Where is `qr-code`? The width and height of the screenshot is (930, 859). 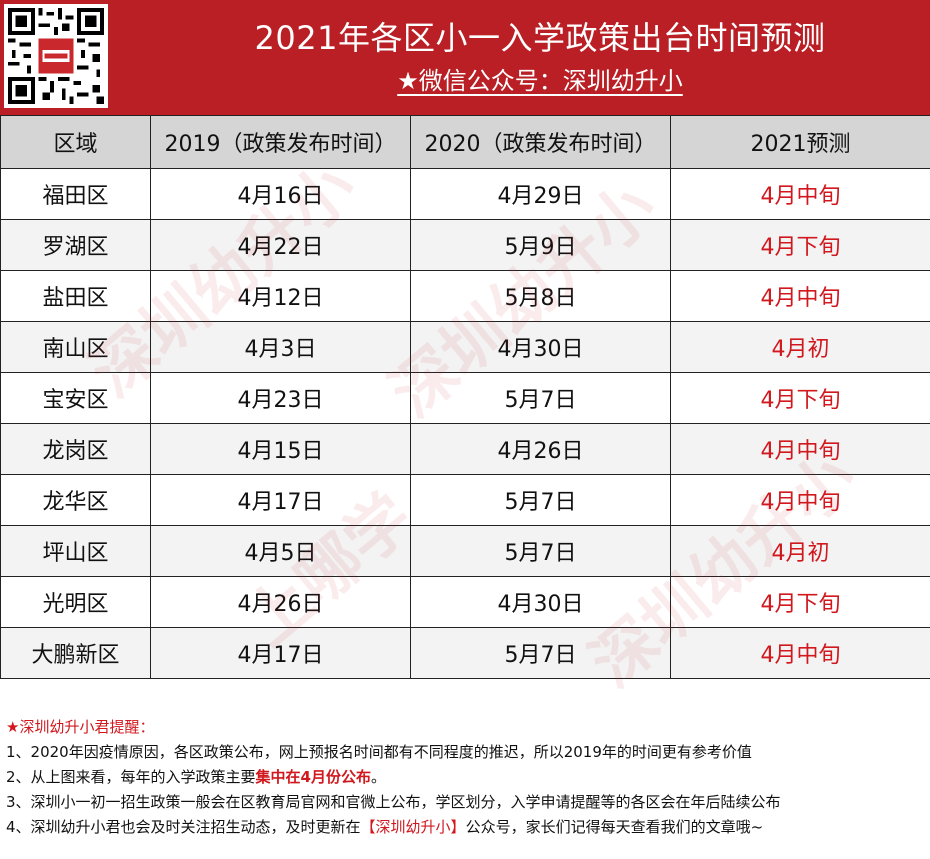 qr-code is located at coordinates (56, 56).